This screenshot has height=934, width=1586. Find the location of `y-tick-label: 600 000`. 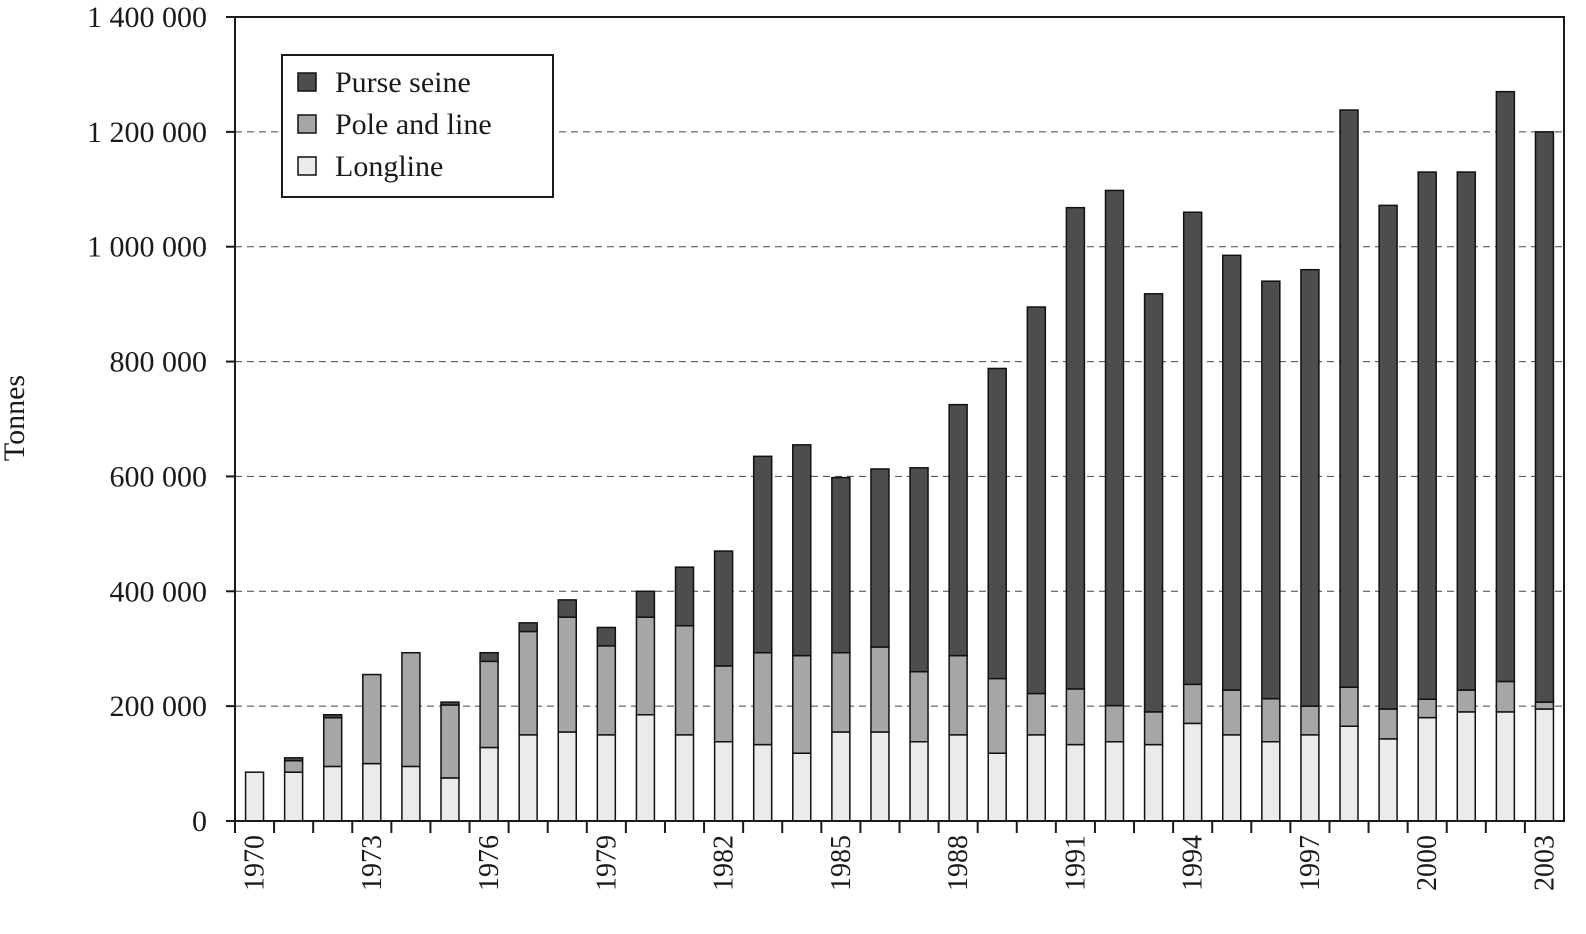

y-tick-label: 600 000 is located at coordinates (159, 476).